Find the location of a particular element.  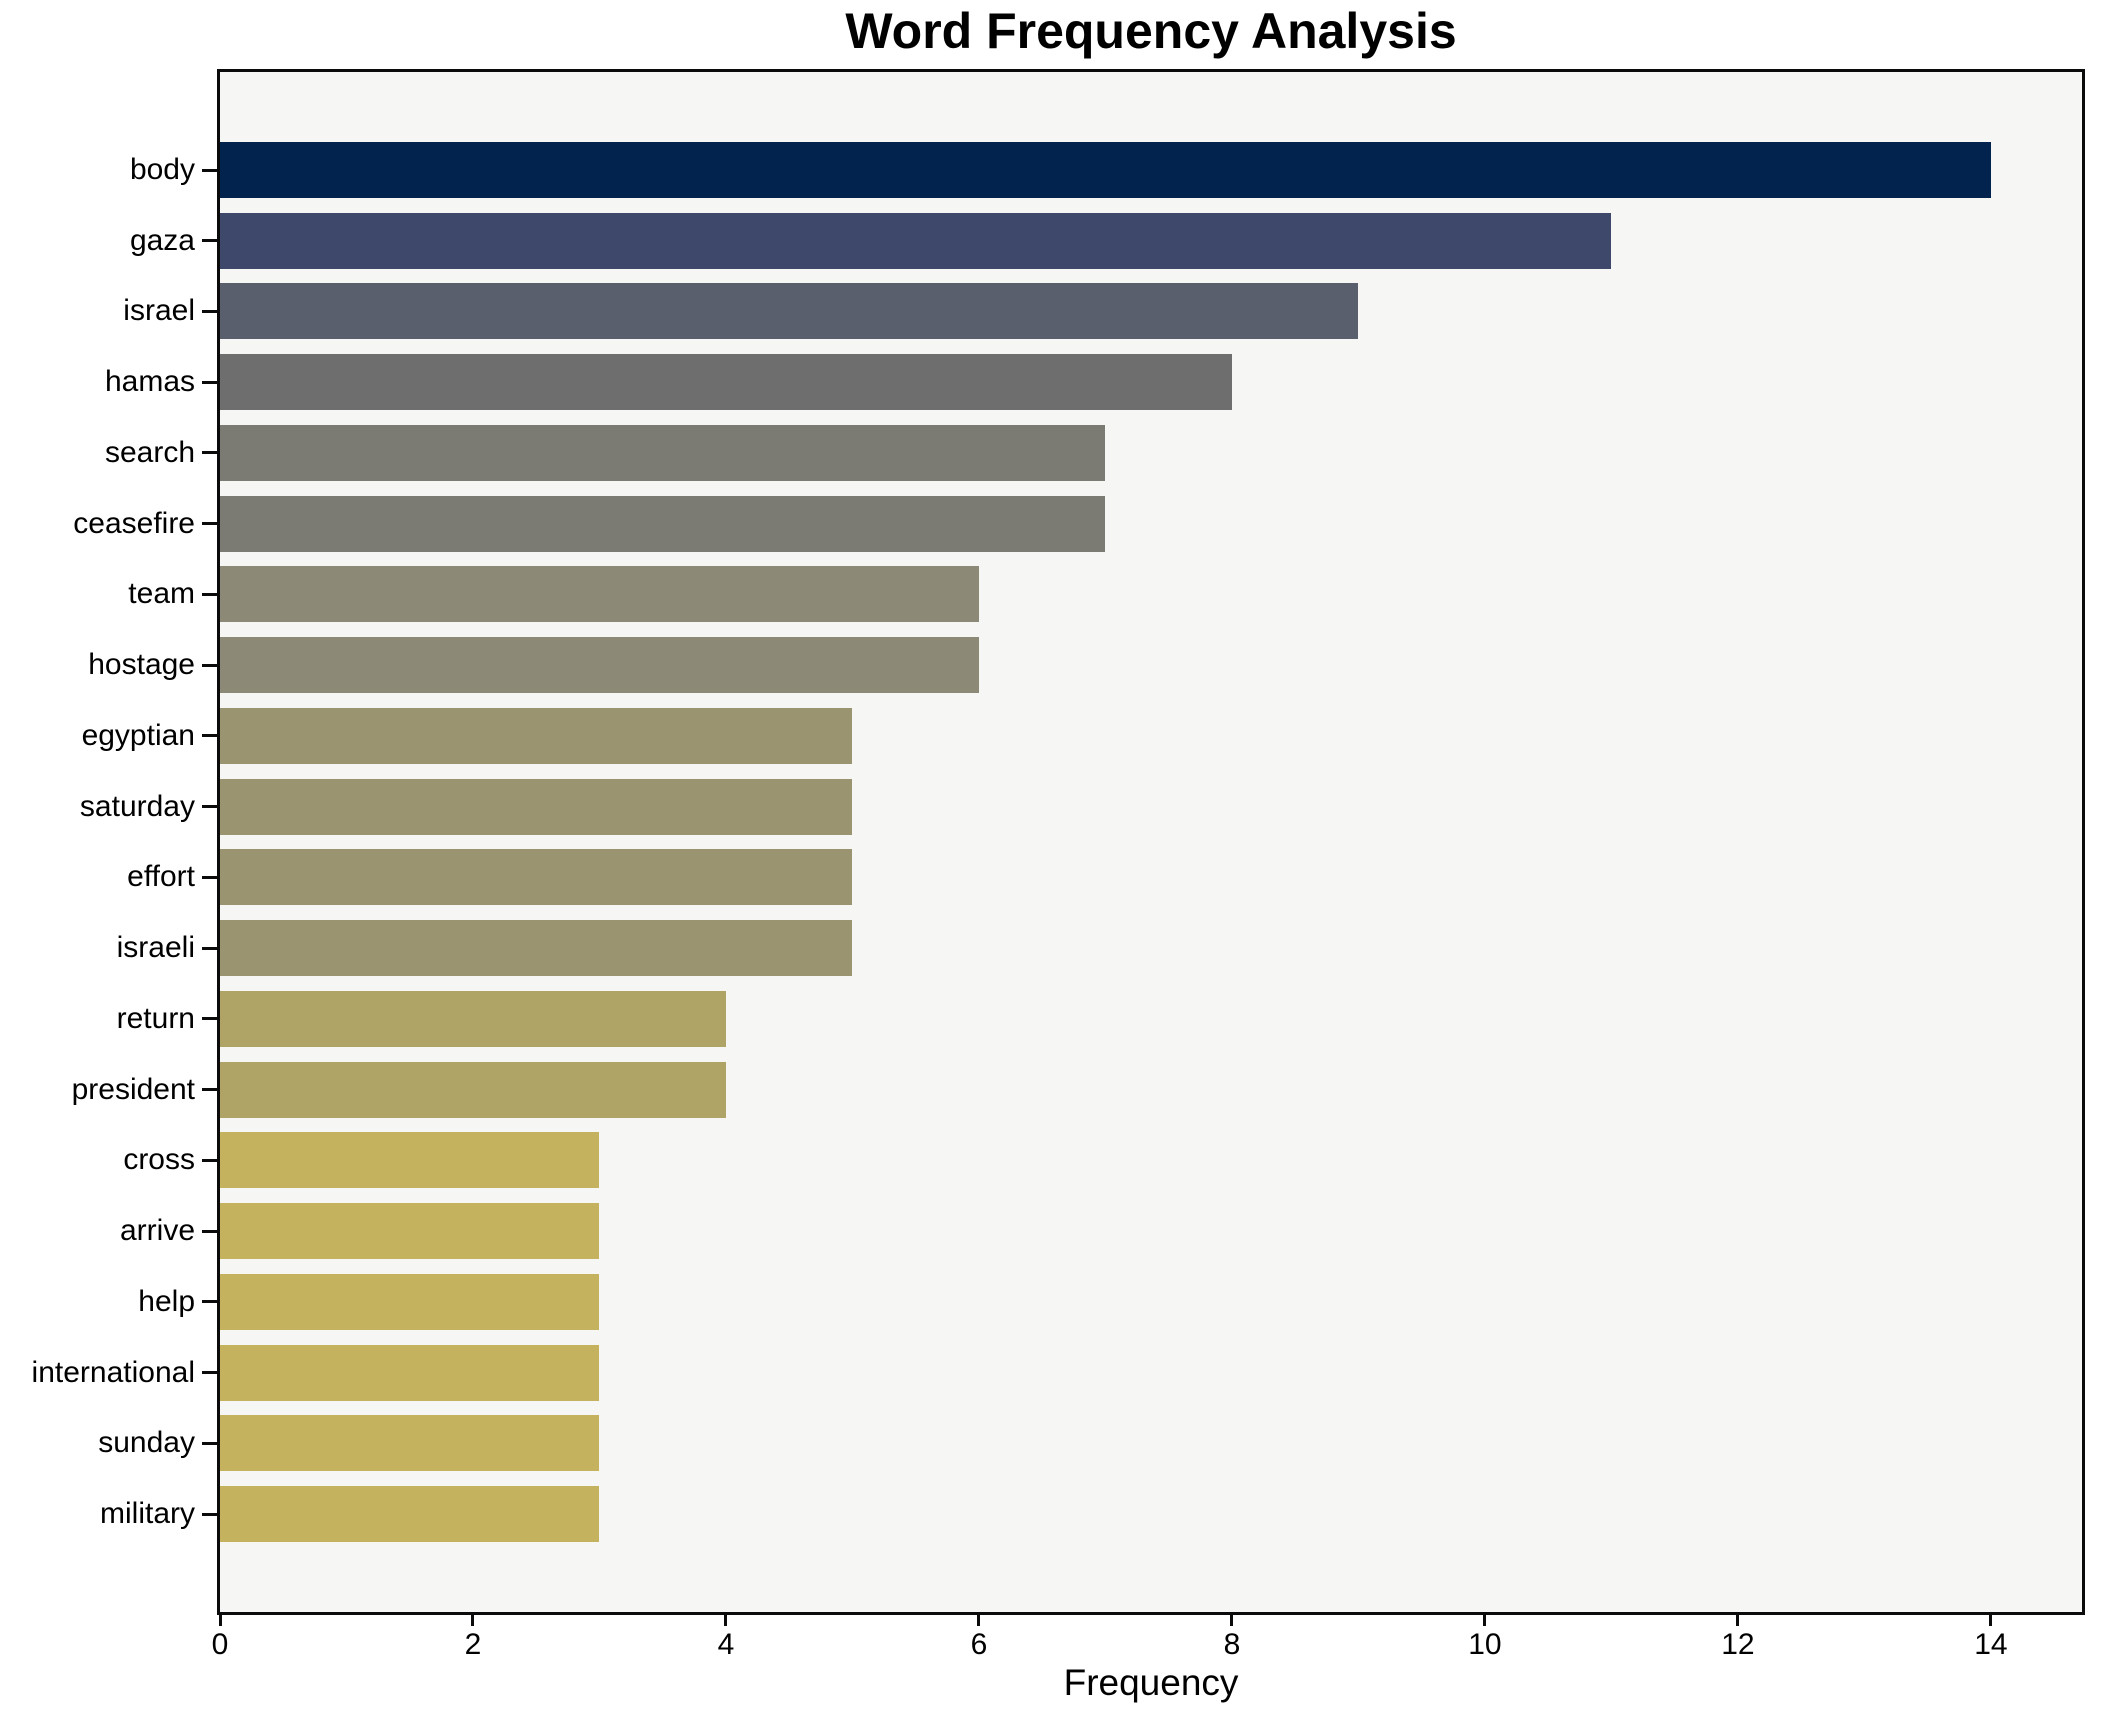

y-tick-label-team: team is located at coordinates (161, 594).